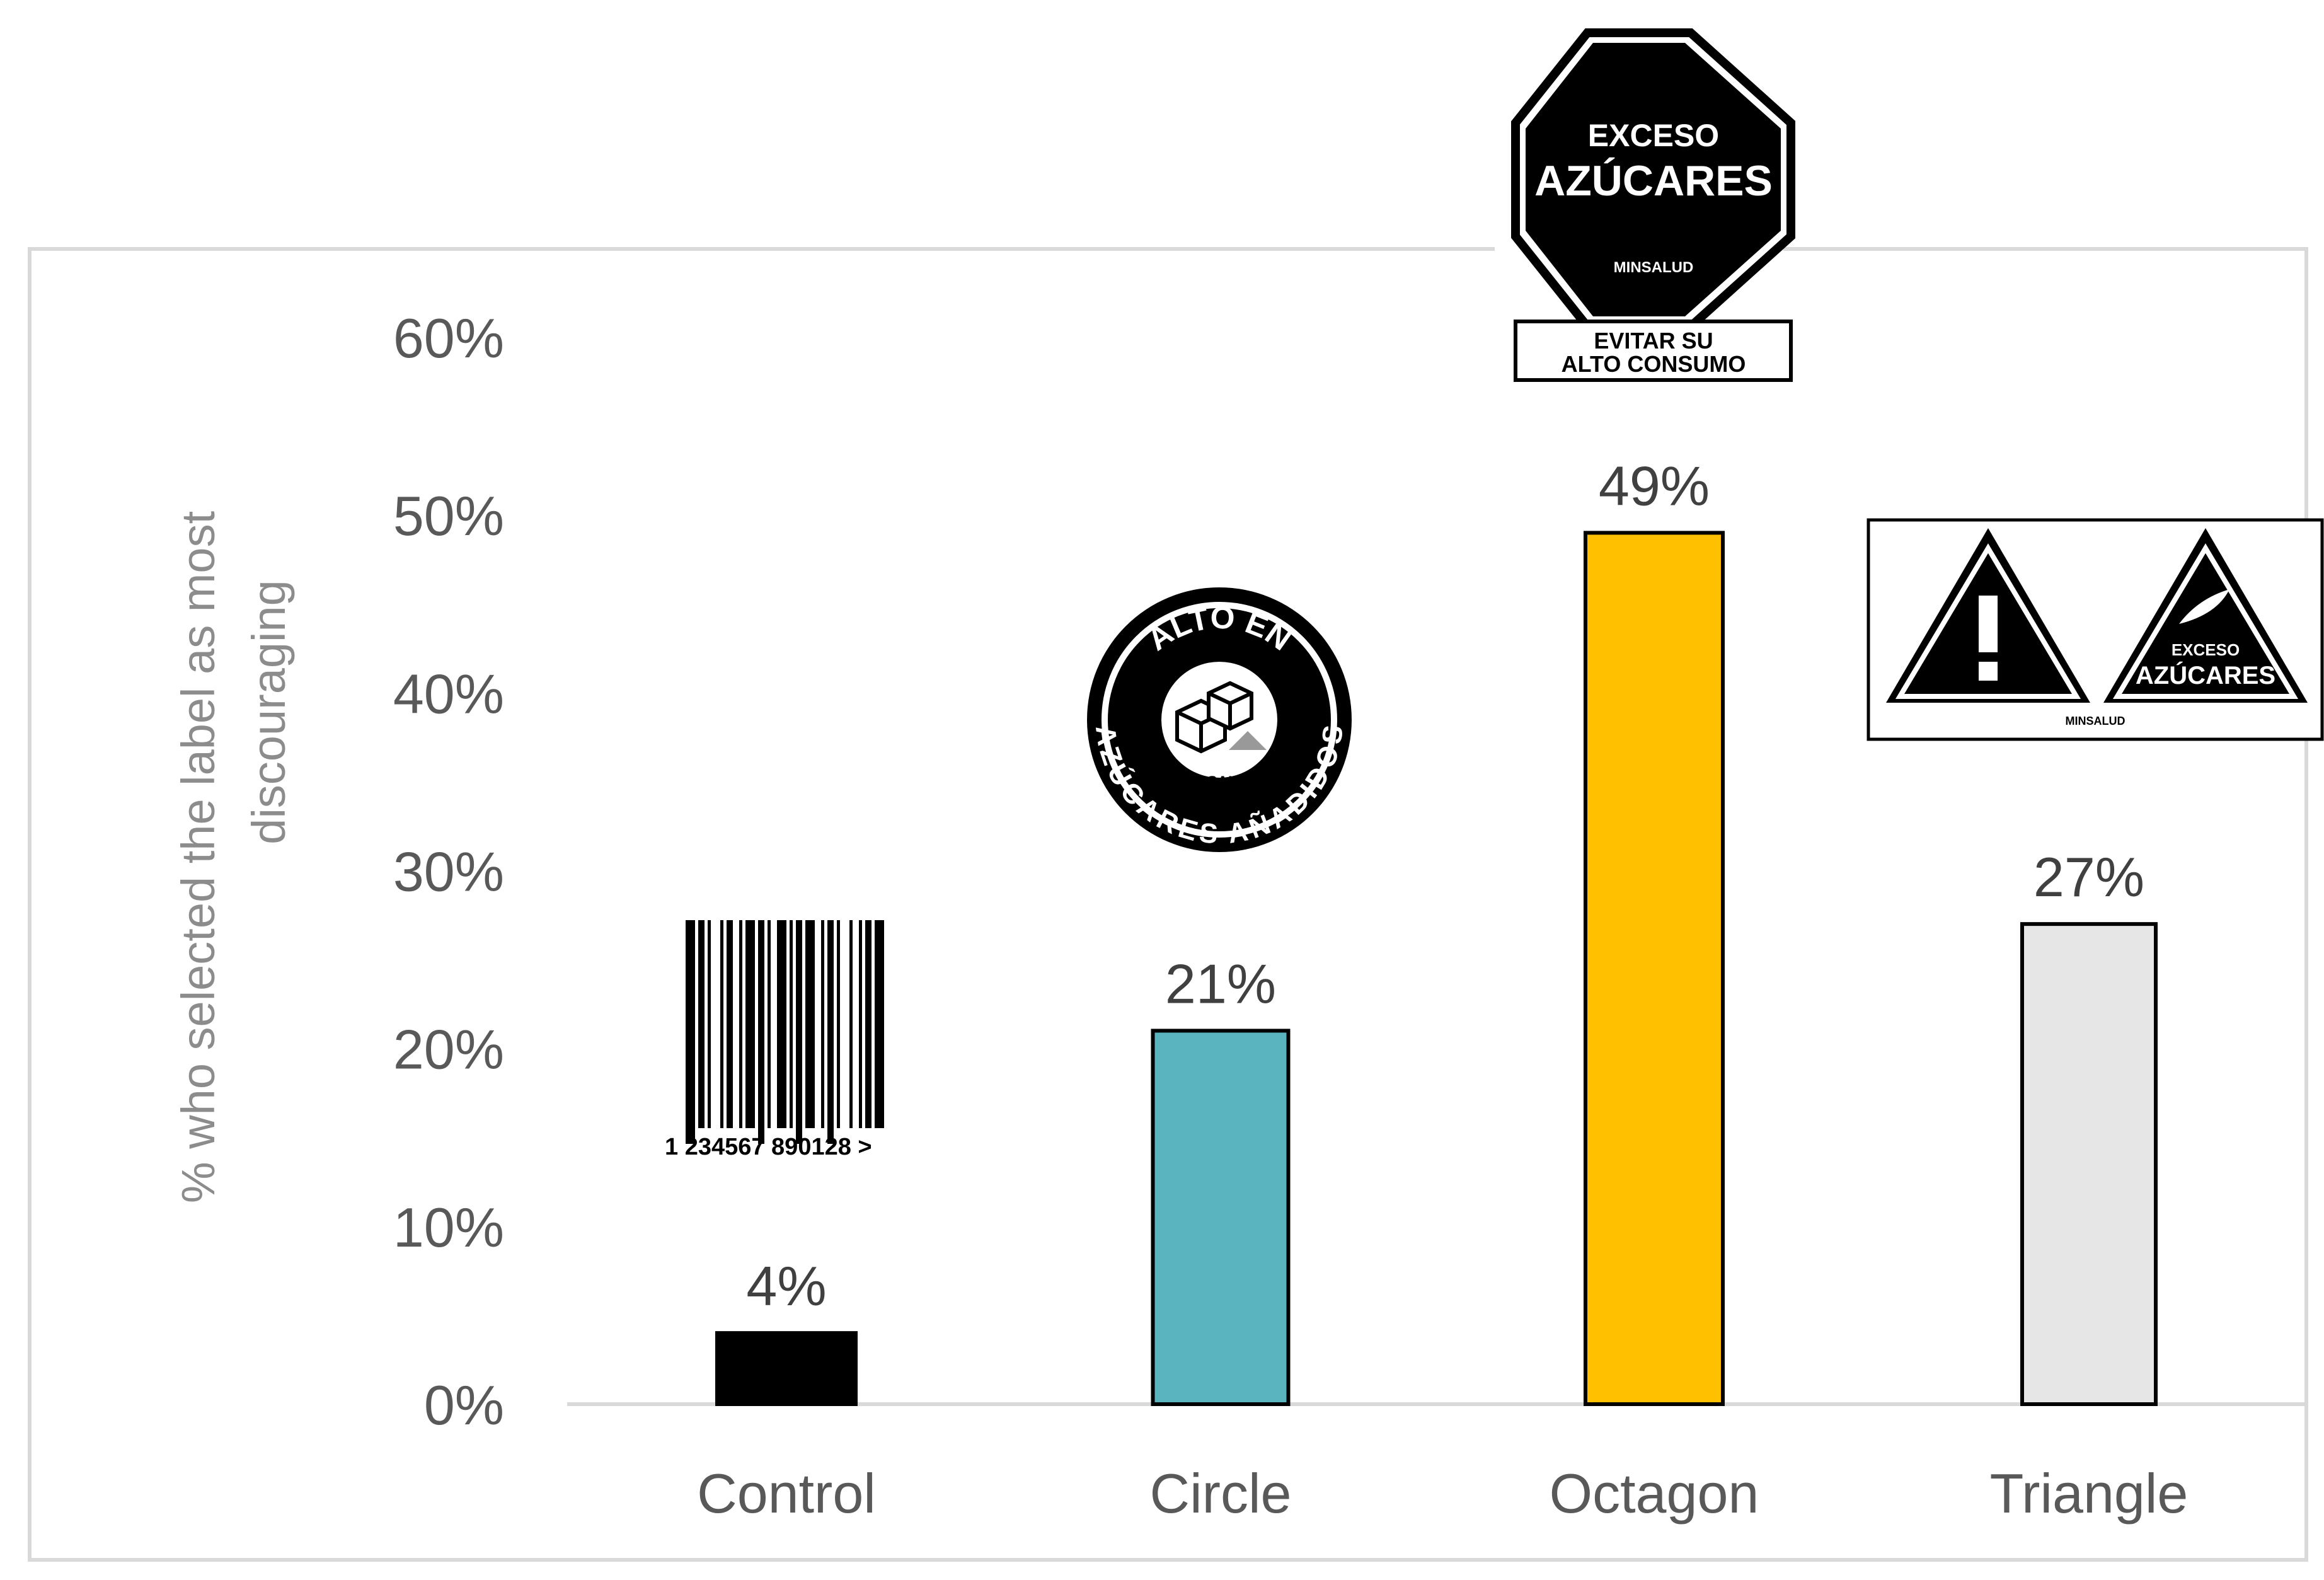 Image resolution: width=2324 pixels, height=1580 pixels. I want to click on circle-seal-brand: MINSALUD, so click(1220, 782).